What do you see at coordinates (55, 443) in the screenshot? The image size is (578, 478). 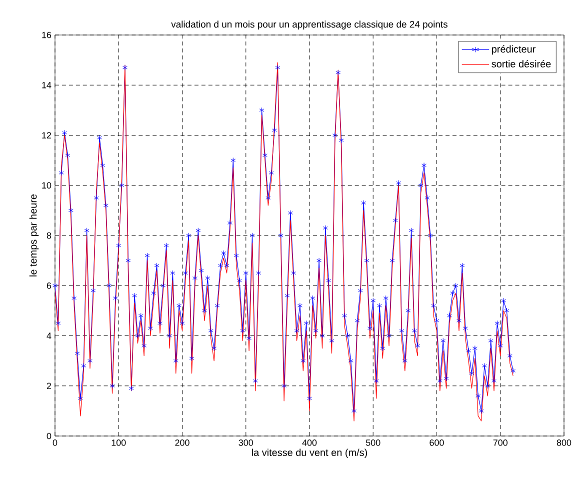 I see `x-tick-label: 0` at bounding box center [55, 443].